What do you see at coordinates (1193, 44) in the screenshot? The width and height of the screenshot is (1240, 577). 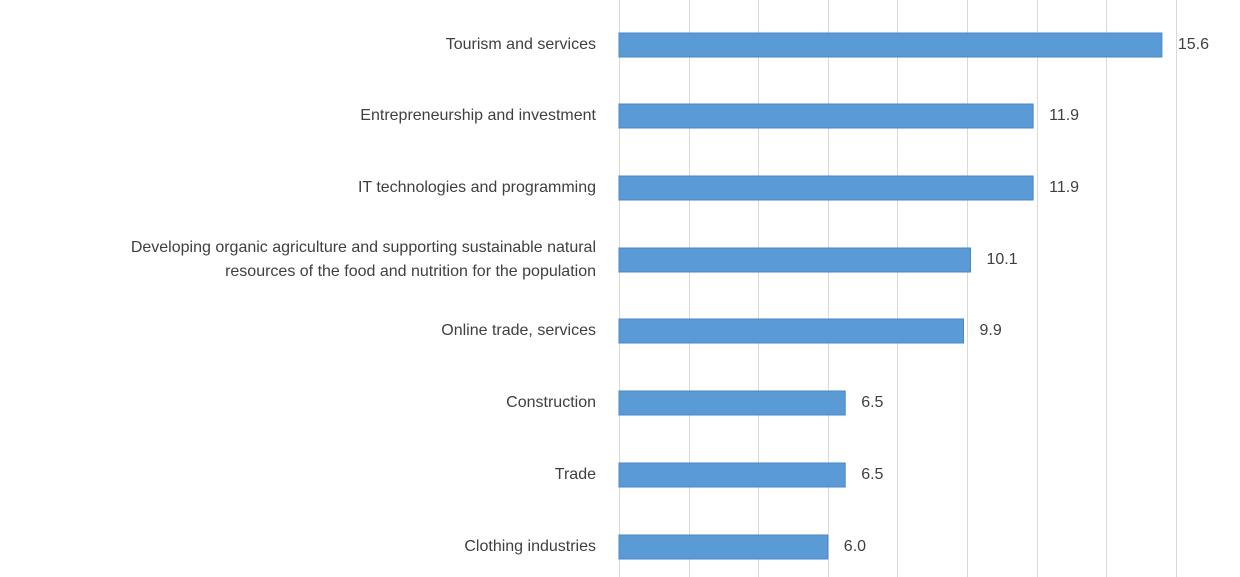 I see `value-label-0: 15.6` at bounding box center [1193, 44].